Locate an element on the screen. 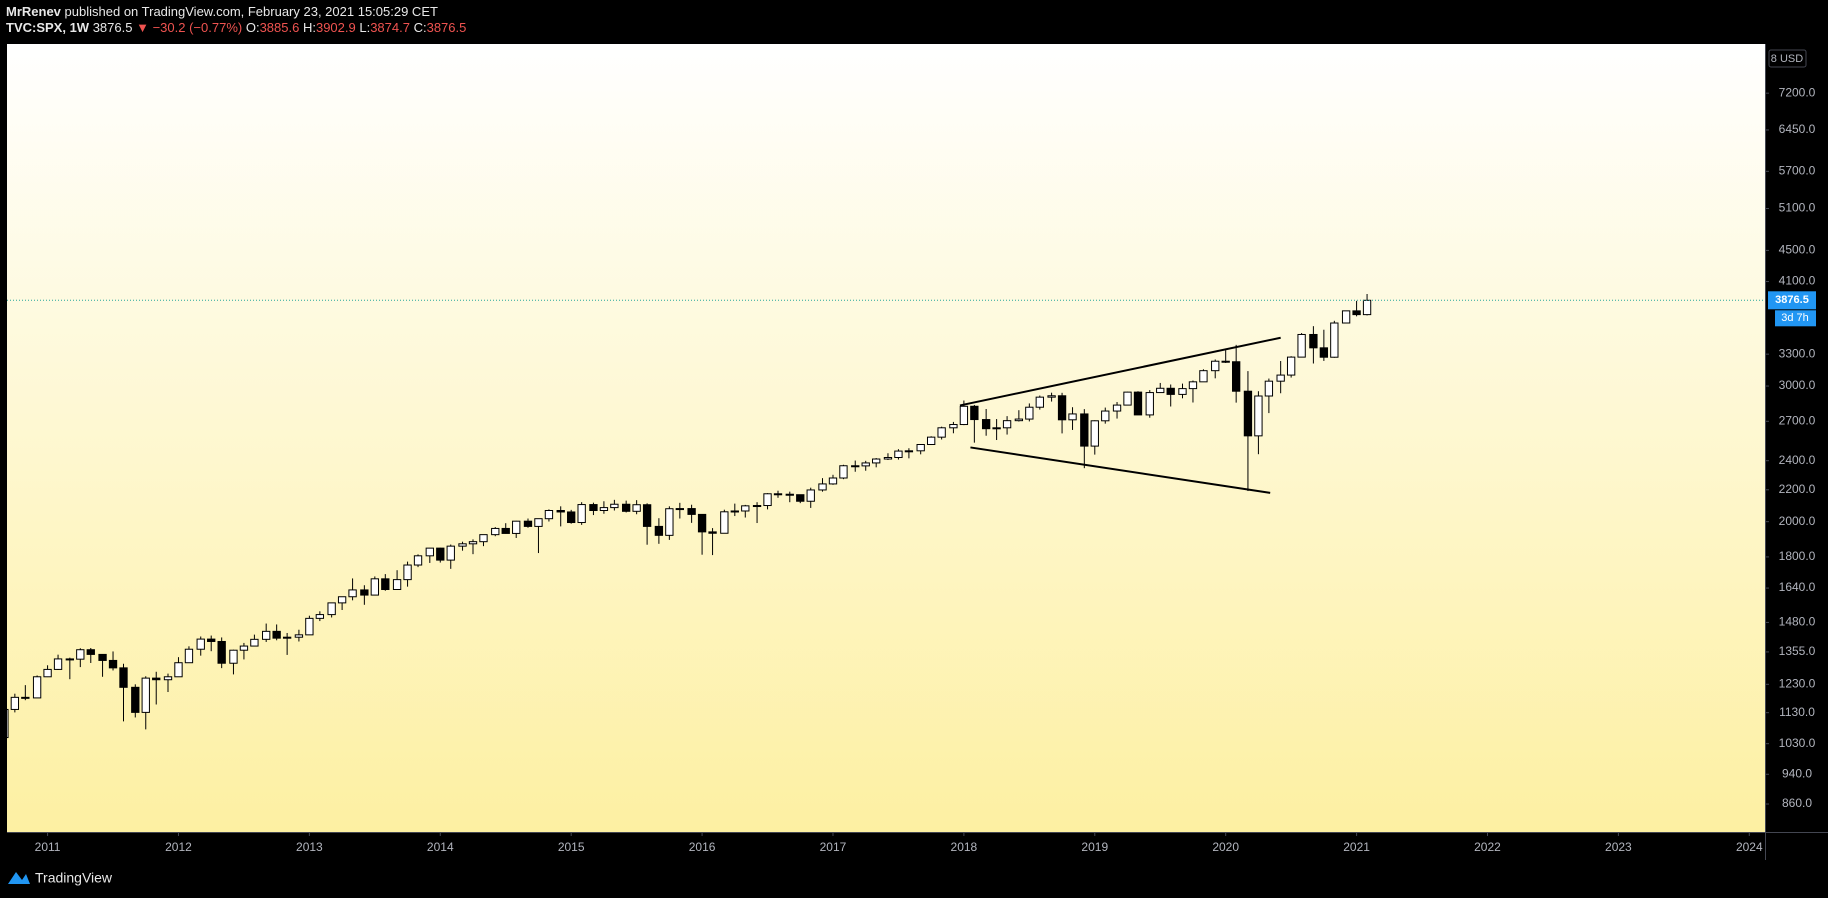 Image resolution: width=1828 pixels, height=898 pixels. symbol: TVC:SPX, 1W is located at coordinates (48, 27).